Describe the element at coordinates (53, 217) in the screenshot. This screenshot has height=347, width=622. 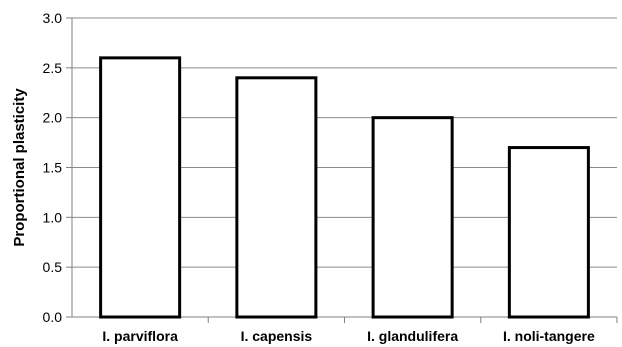
I see `y-tick-label: 1.0` at that location.